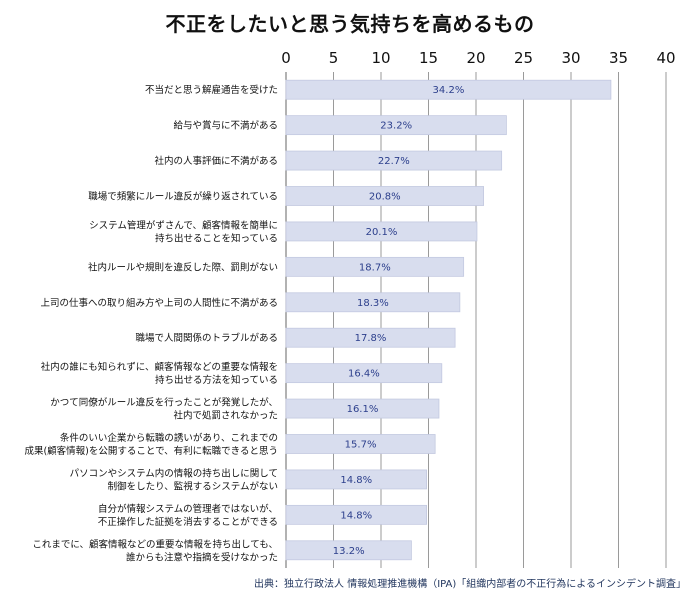 This screenshot has width=700, height=596. What do you see at coordinates (475, 58) in the screenshot?
I see `x-tick-label: 20` at bounding box center [475, 58].